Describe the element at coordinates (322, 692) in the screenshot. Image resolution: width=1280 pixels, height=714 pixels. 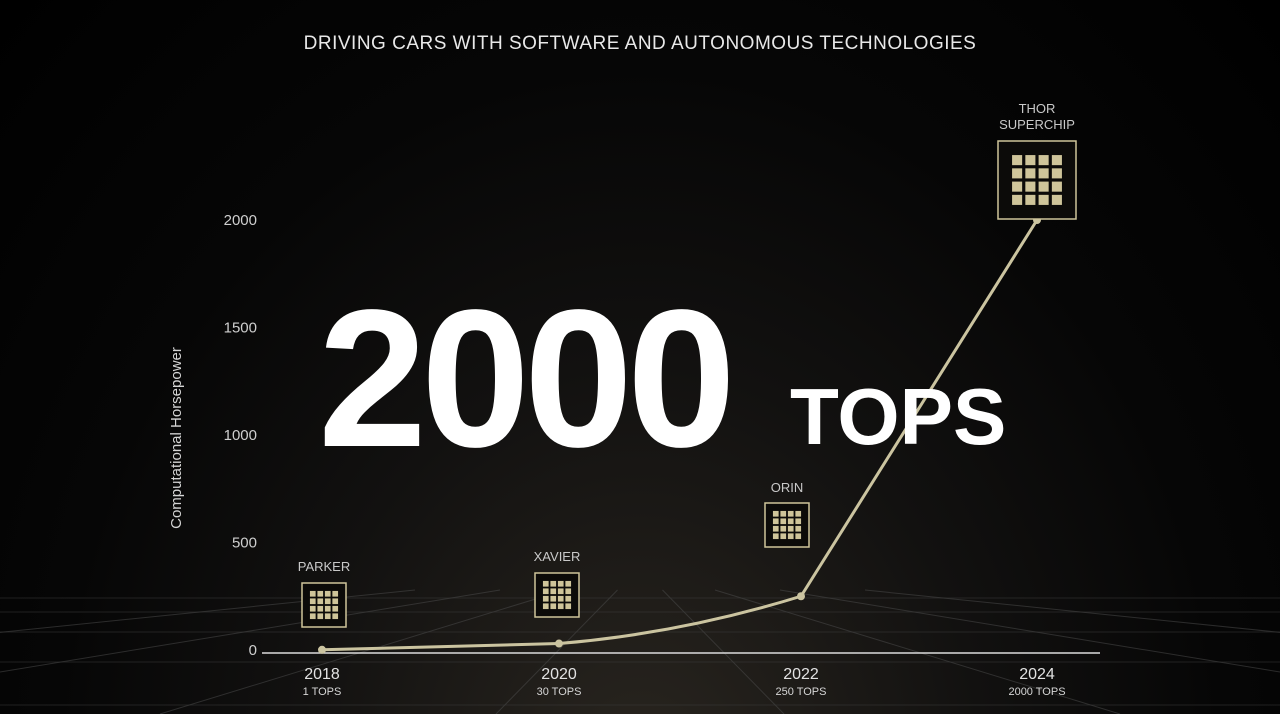
I see `x-tick-sublabel: 1 TOPS` at that location.